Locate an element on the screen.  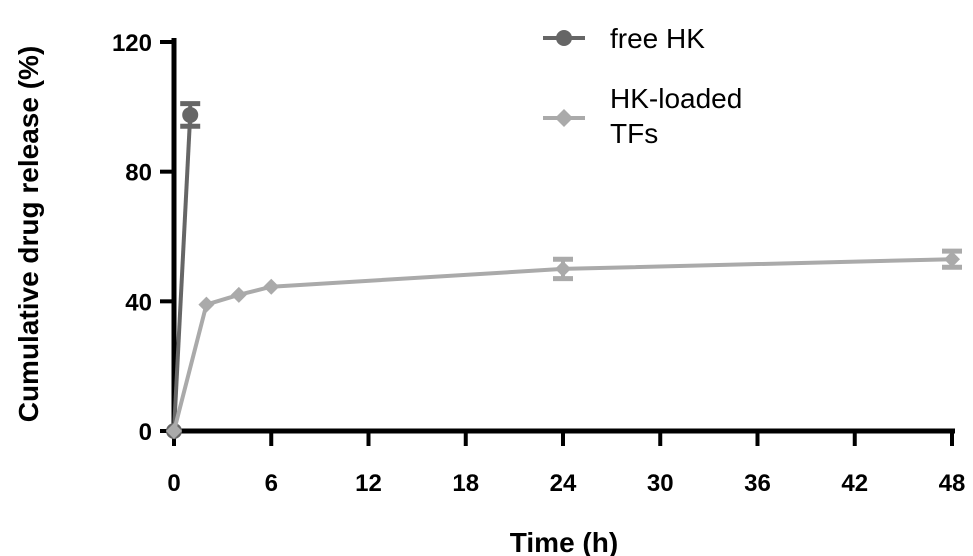
x-tick-label: 42 is located at coordinates (854, 483).